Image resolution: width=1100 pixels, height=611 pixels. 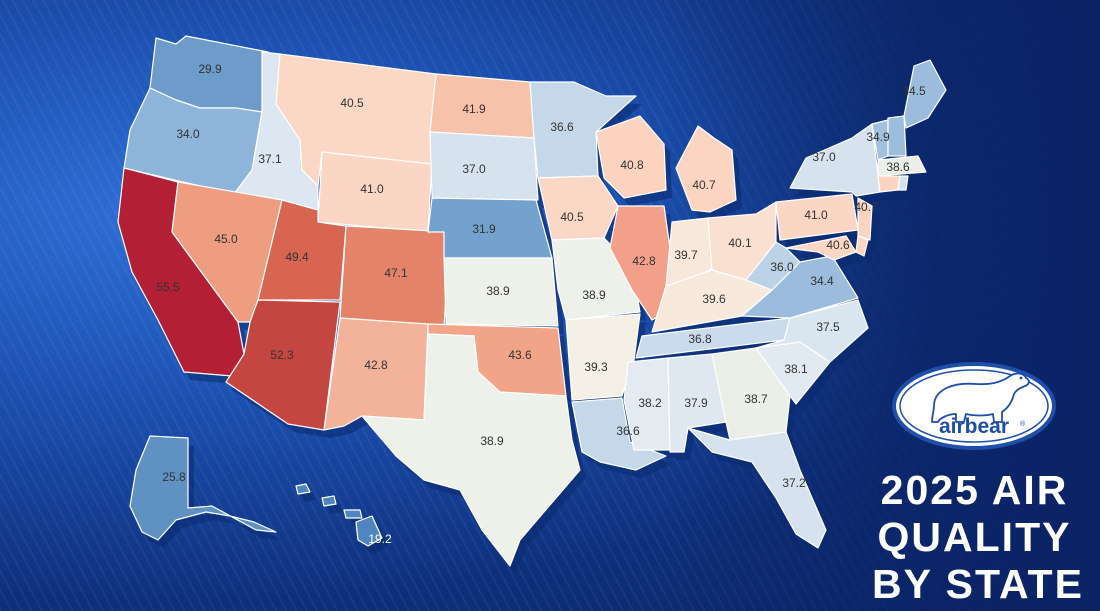 I want to click on state-west-virginia, so click(x=773, y=266).